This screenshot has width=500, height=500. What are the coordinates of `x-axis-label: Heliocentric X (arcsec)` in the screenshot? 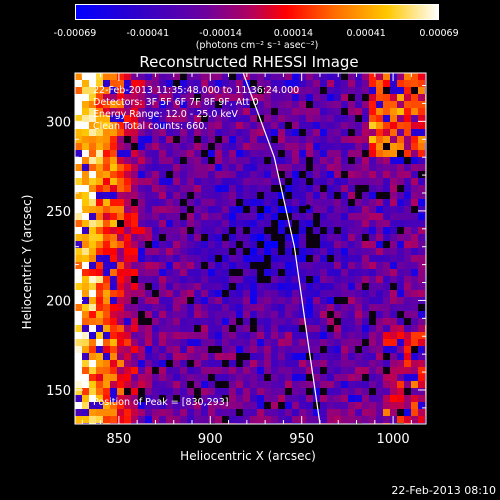 It's located at (248, 456).